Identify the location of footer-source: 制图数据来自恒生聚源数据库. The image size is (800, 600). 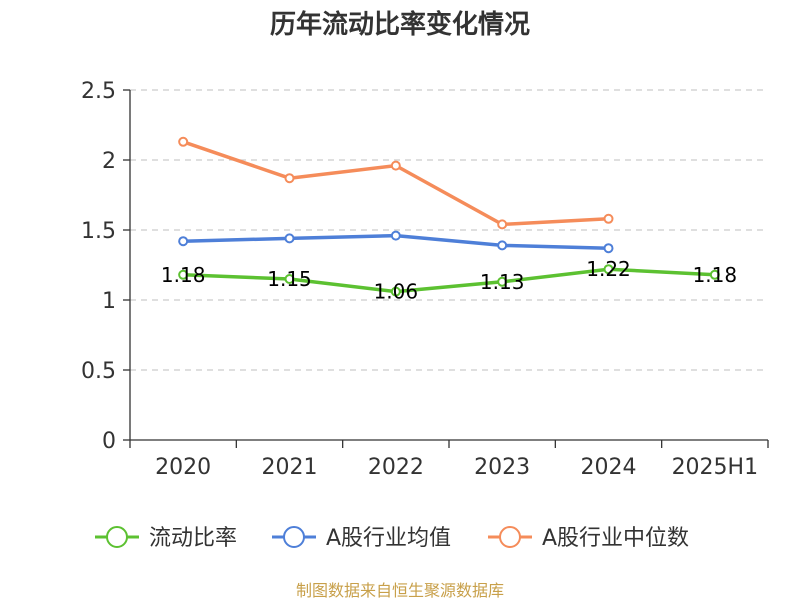
(400, 590).